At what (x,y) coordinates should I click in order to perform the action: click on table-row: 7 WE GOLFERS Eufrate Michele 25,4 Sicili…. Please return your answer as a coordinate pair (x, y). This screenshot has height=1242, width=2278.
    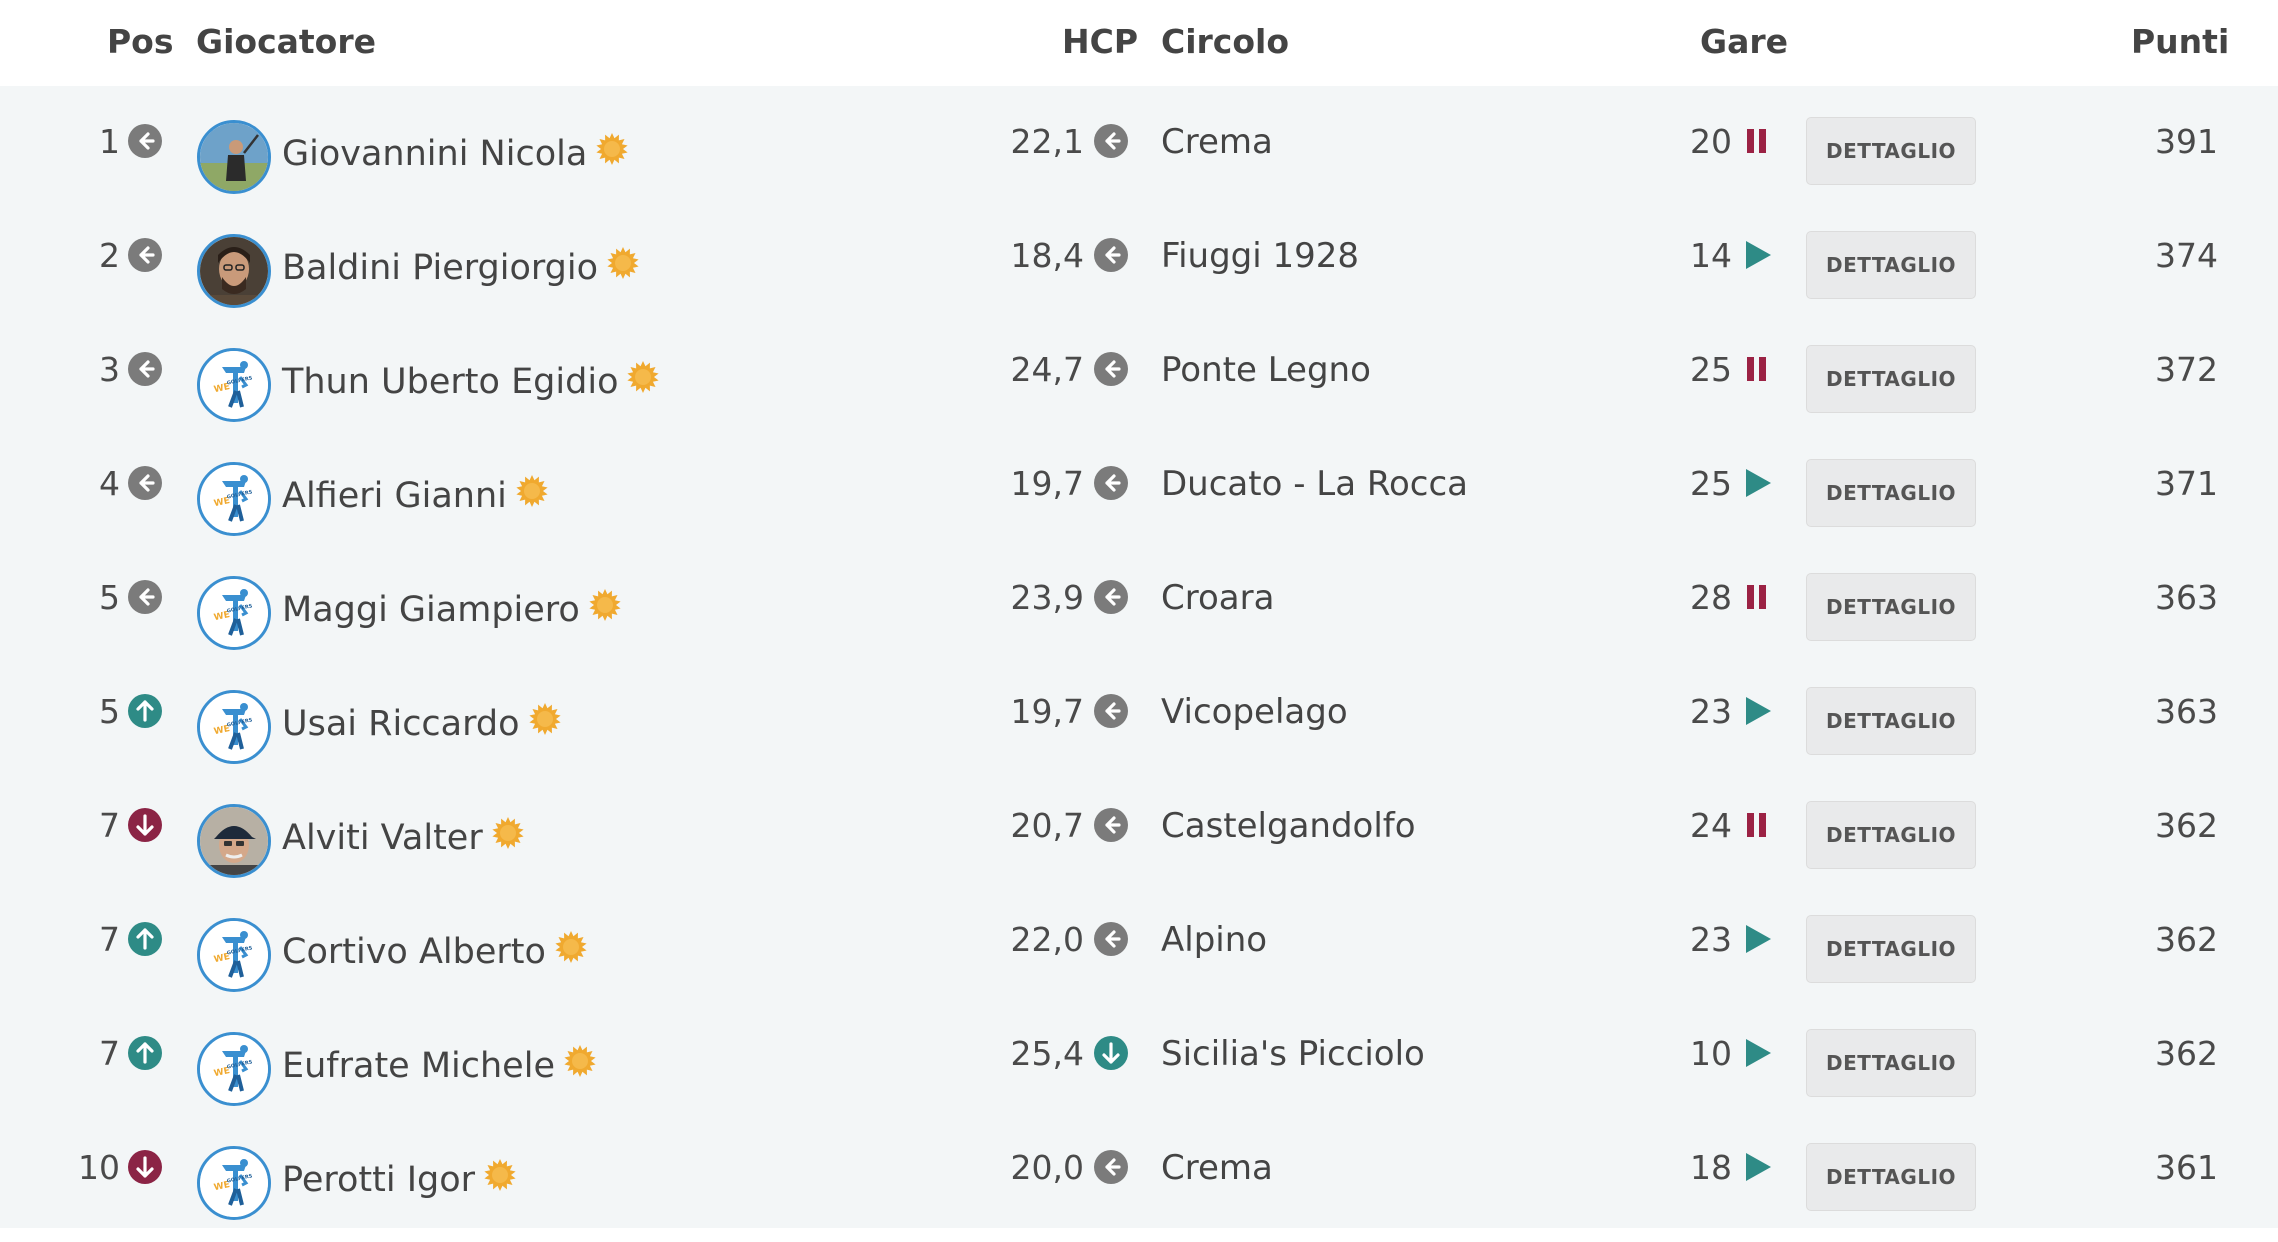
    Looking at the image, I should click on (1139, 1071).